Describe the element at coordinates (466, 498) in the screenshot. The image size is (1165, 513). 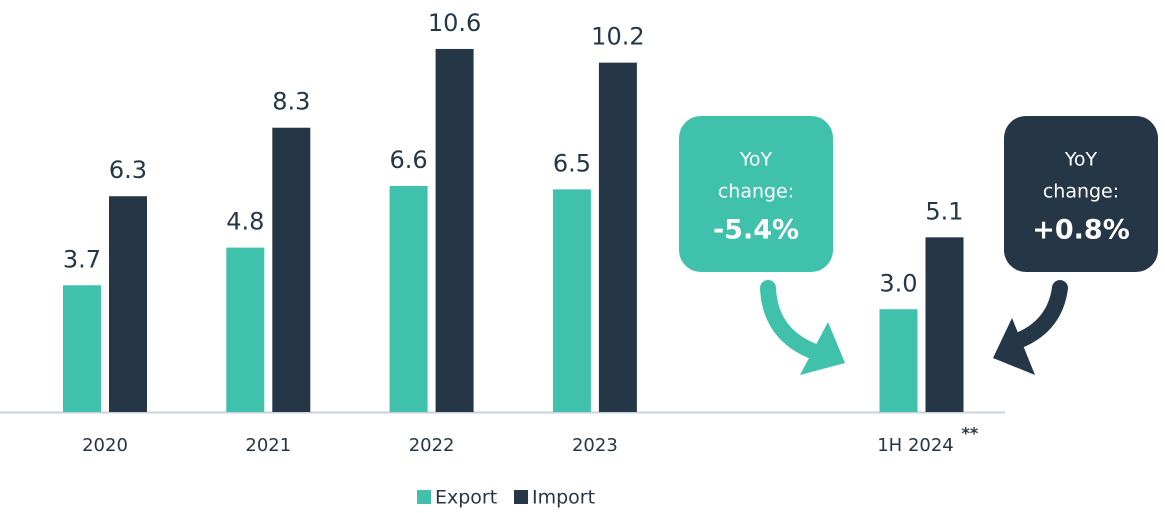
I see `legend-label: Export` at that location.